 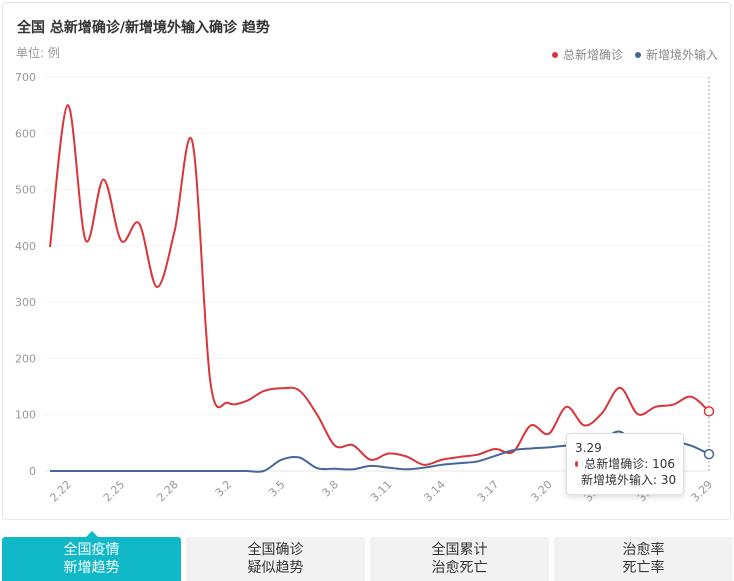 I want to click on y-tick-label: 500, so click(x=25, y=190).